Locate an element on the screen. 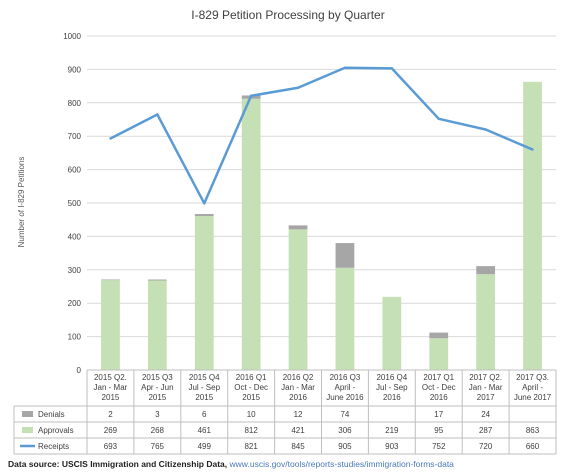  x-category-4-line-3: 2015 is located at coordinates (251, 397).